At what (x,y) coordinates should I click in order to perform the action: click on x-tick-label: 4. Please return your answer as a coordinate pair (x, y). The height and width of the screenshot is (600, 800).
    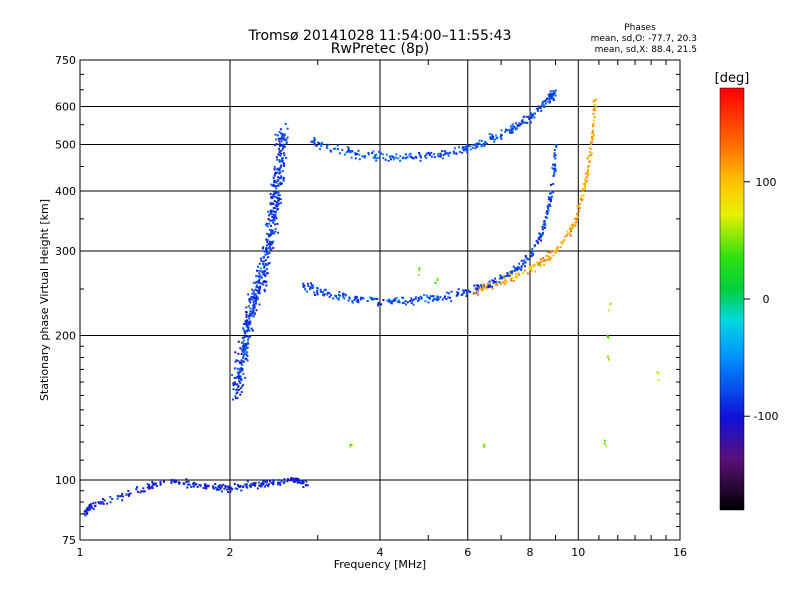
    Looking at the image, I should click on (380, 552).